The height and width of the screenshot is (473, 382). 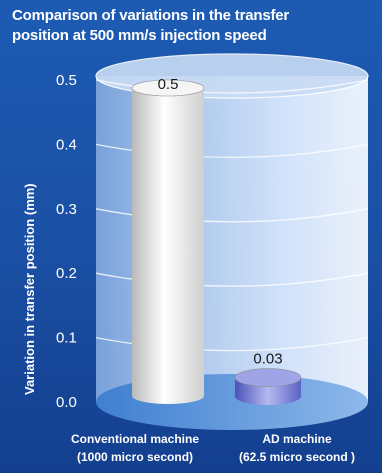 I want to click on value-label: 0.03, so click(x=267, y=359).